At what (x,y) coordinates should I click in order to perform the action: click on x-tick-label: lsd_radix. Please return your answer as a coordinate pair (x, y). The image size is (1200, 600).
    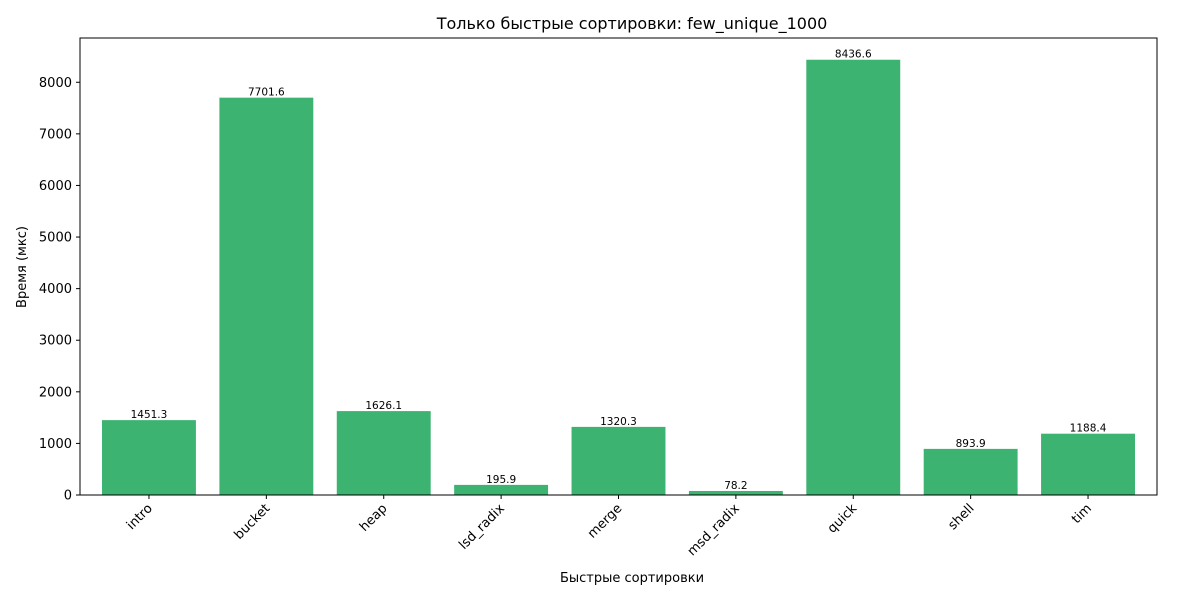
    Looking at the image, I should click on (482, 527).